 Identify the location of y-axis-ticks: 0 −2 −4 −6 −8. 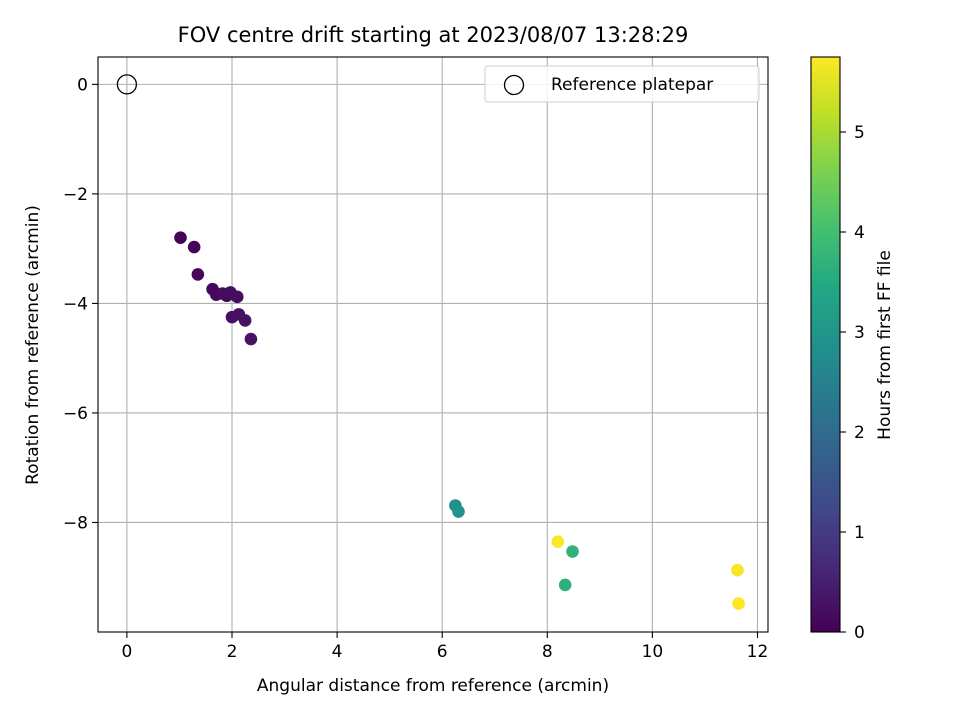
(80, 304).